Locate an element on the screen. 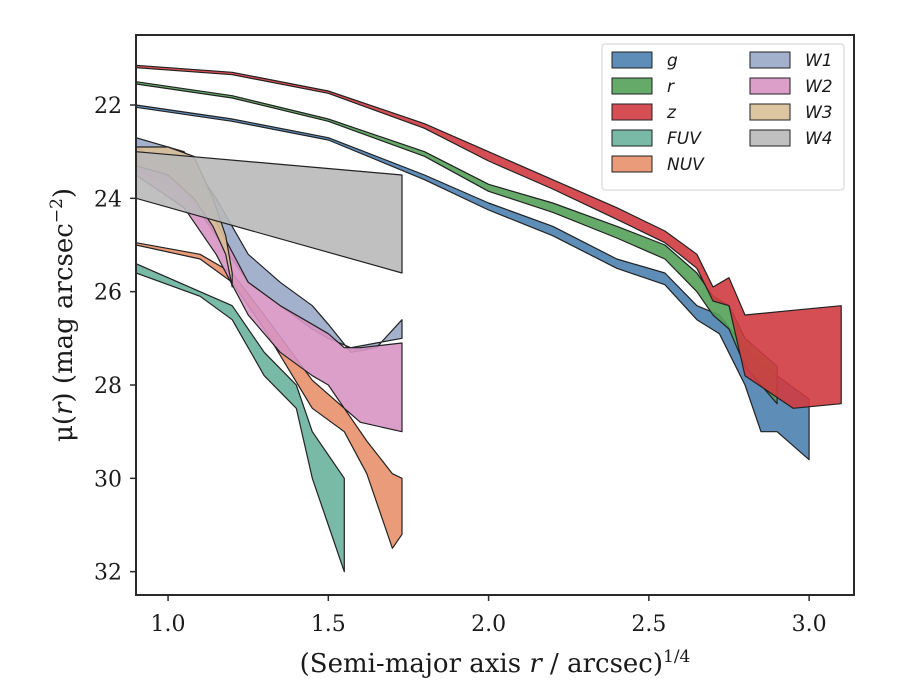 The width and height of the screenshot is (900, 700). y-tick-label: 30 is located at coordinates (108, 479).